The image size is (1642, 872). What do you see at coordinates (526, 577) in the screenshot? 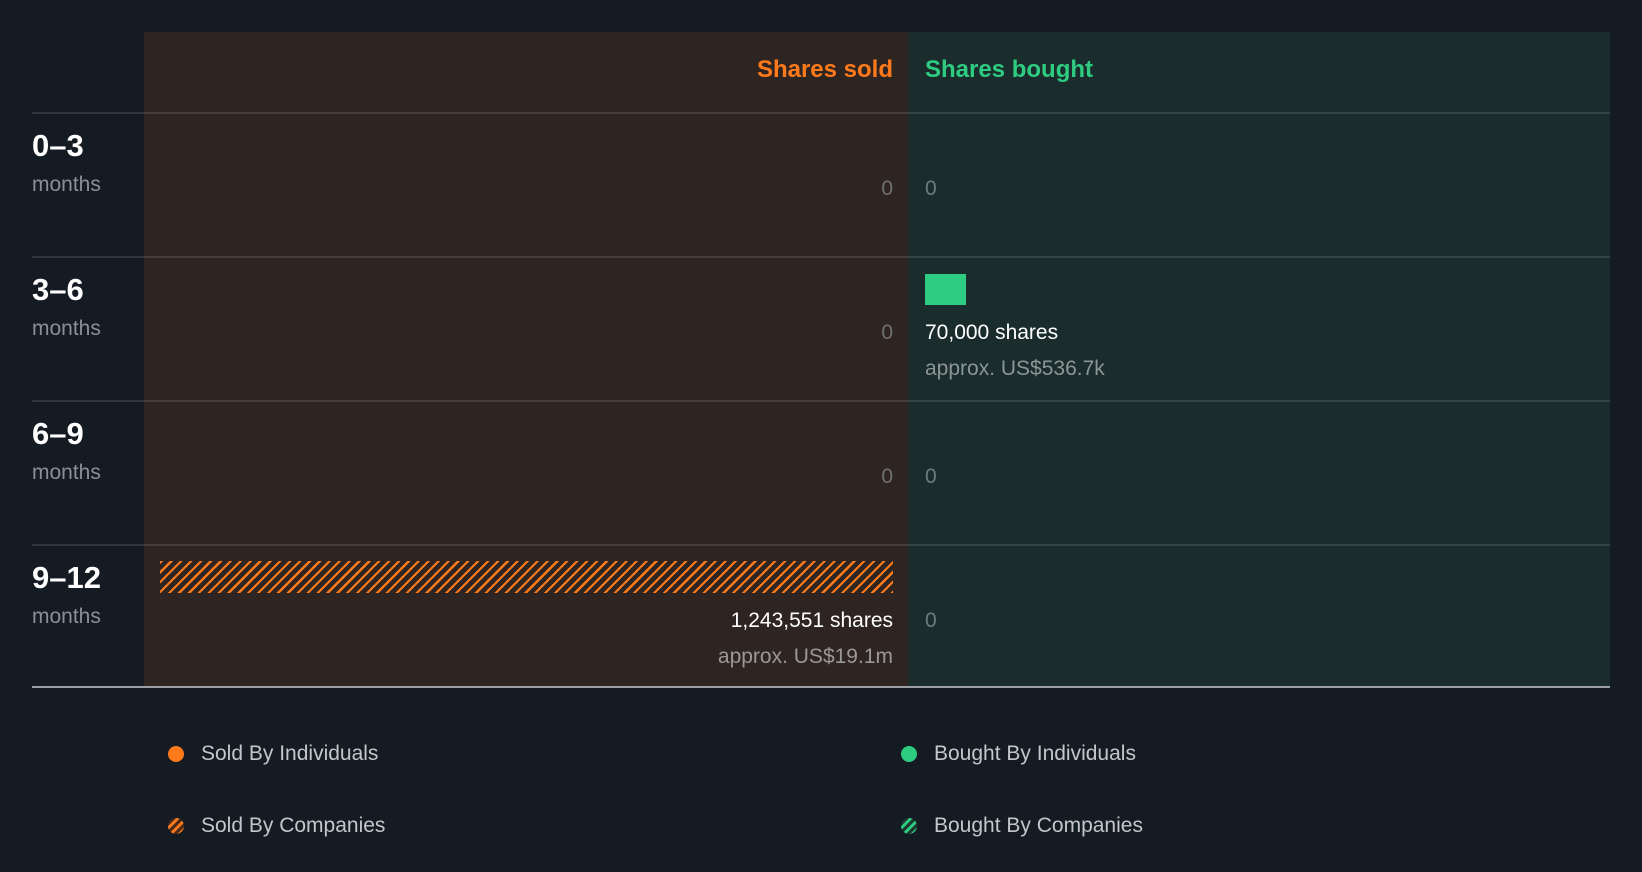
I see `sold-by-companies-bar` at bounding box center [526, 577].